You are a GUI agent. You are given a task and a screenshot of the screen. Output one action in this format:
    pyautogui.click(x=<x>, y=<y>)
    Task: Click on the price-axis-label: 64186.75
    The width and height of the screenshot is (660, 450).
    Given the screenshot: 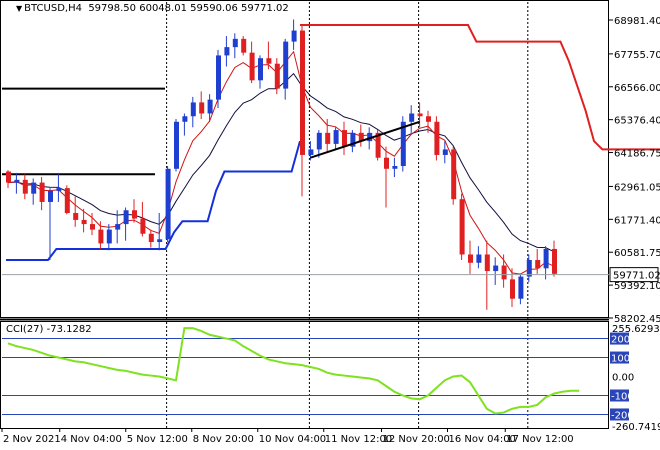 What is the action you would take?
    pyautogui.click(x=637, y=154)
    